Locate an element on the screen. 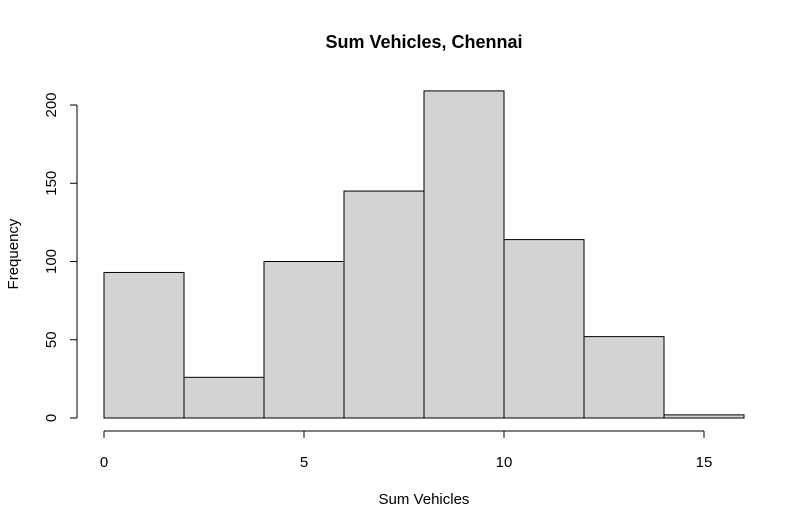 This screenshot has height=529, width=810. x-tick-label: 10 is located at coordinates (504, 462).